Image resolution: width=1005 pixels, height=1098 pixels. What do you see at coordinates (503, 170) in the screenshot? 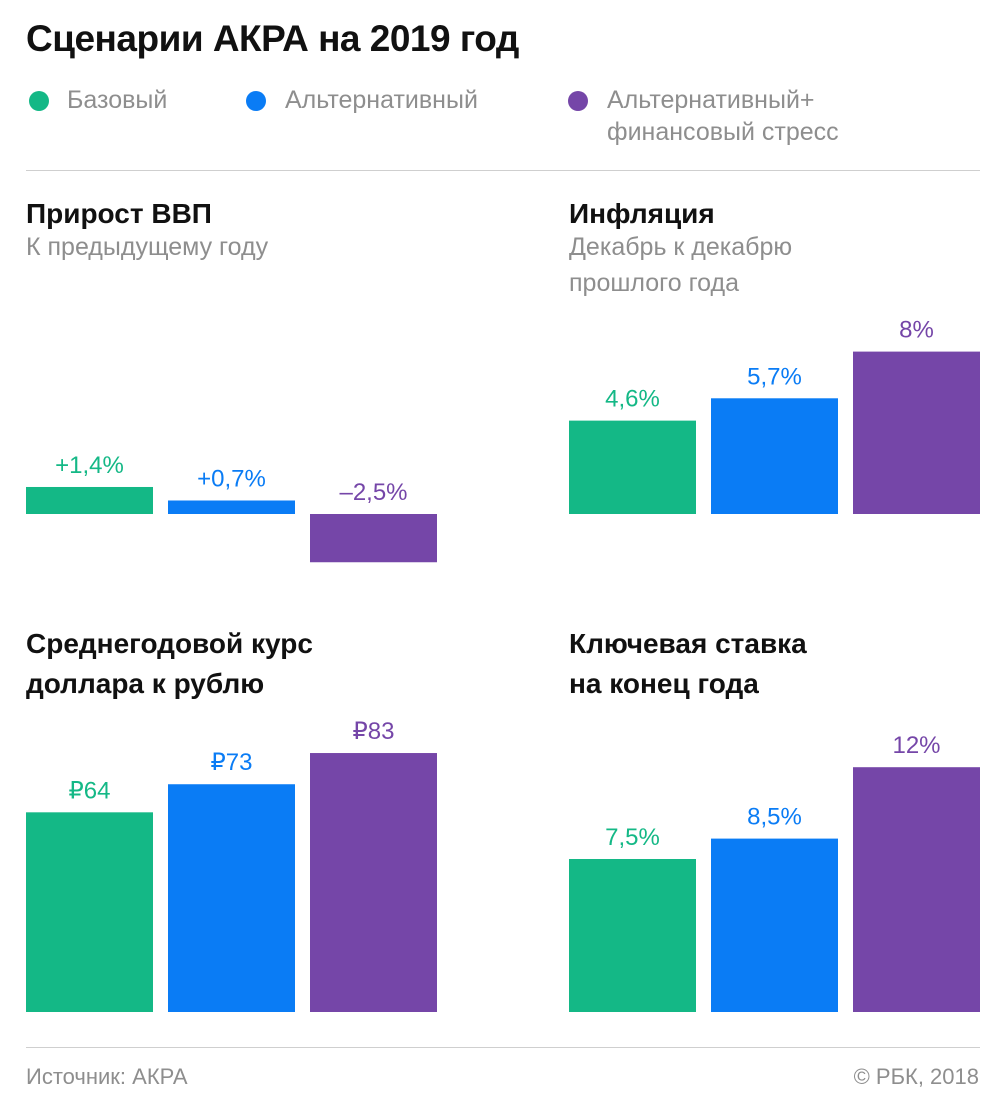
I see `header-divider` at bounding box center [503, 170].